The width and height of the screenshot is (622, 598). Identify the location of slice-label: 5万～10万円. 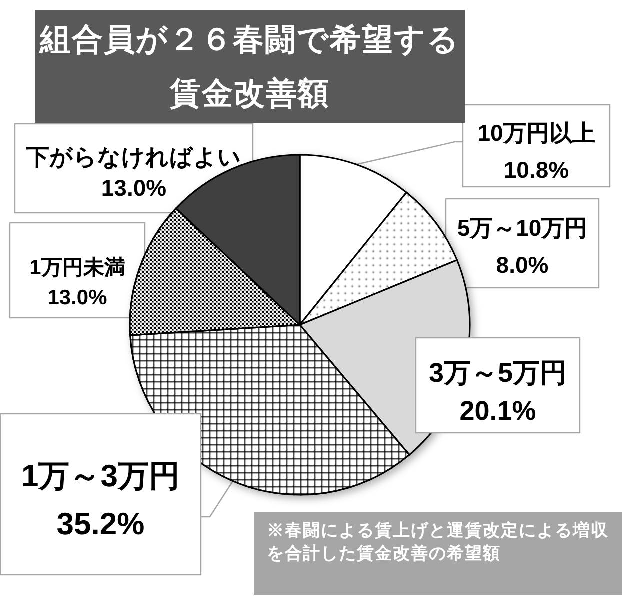
(522, 228).